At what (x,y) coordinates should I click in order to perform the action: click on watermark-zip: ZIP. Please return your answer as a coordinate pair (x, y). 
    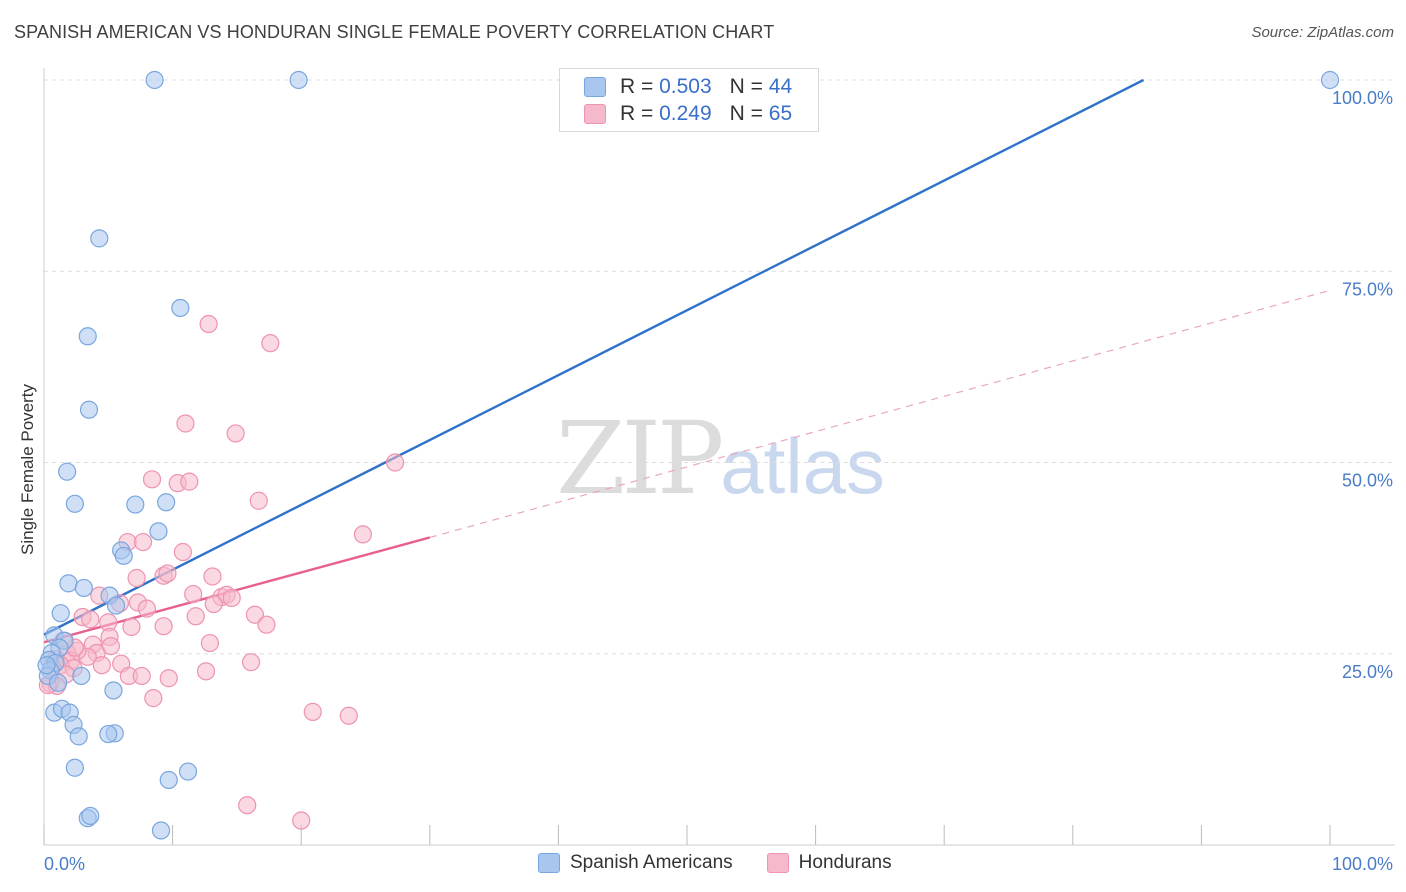
    Looking at the image, I should click on (640, 458).